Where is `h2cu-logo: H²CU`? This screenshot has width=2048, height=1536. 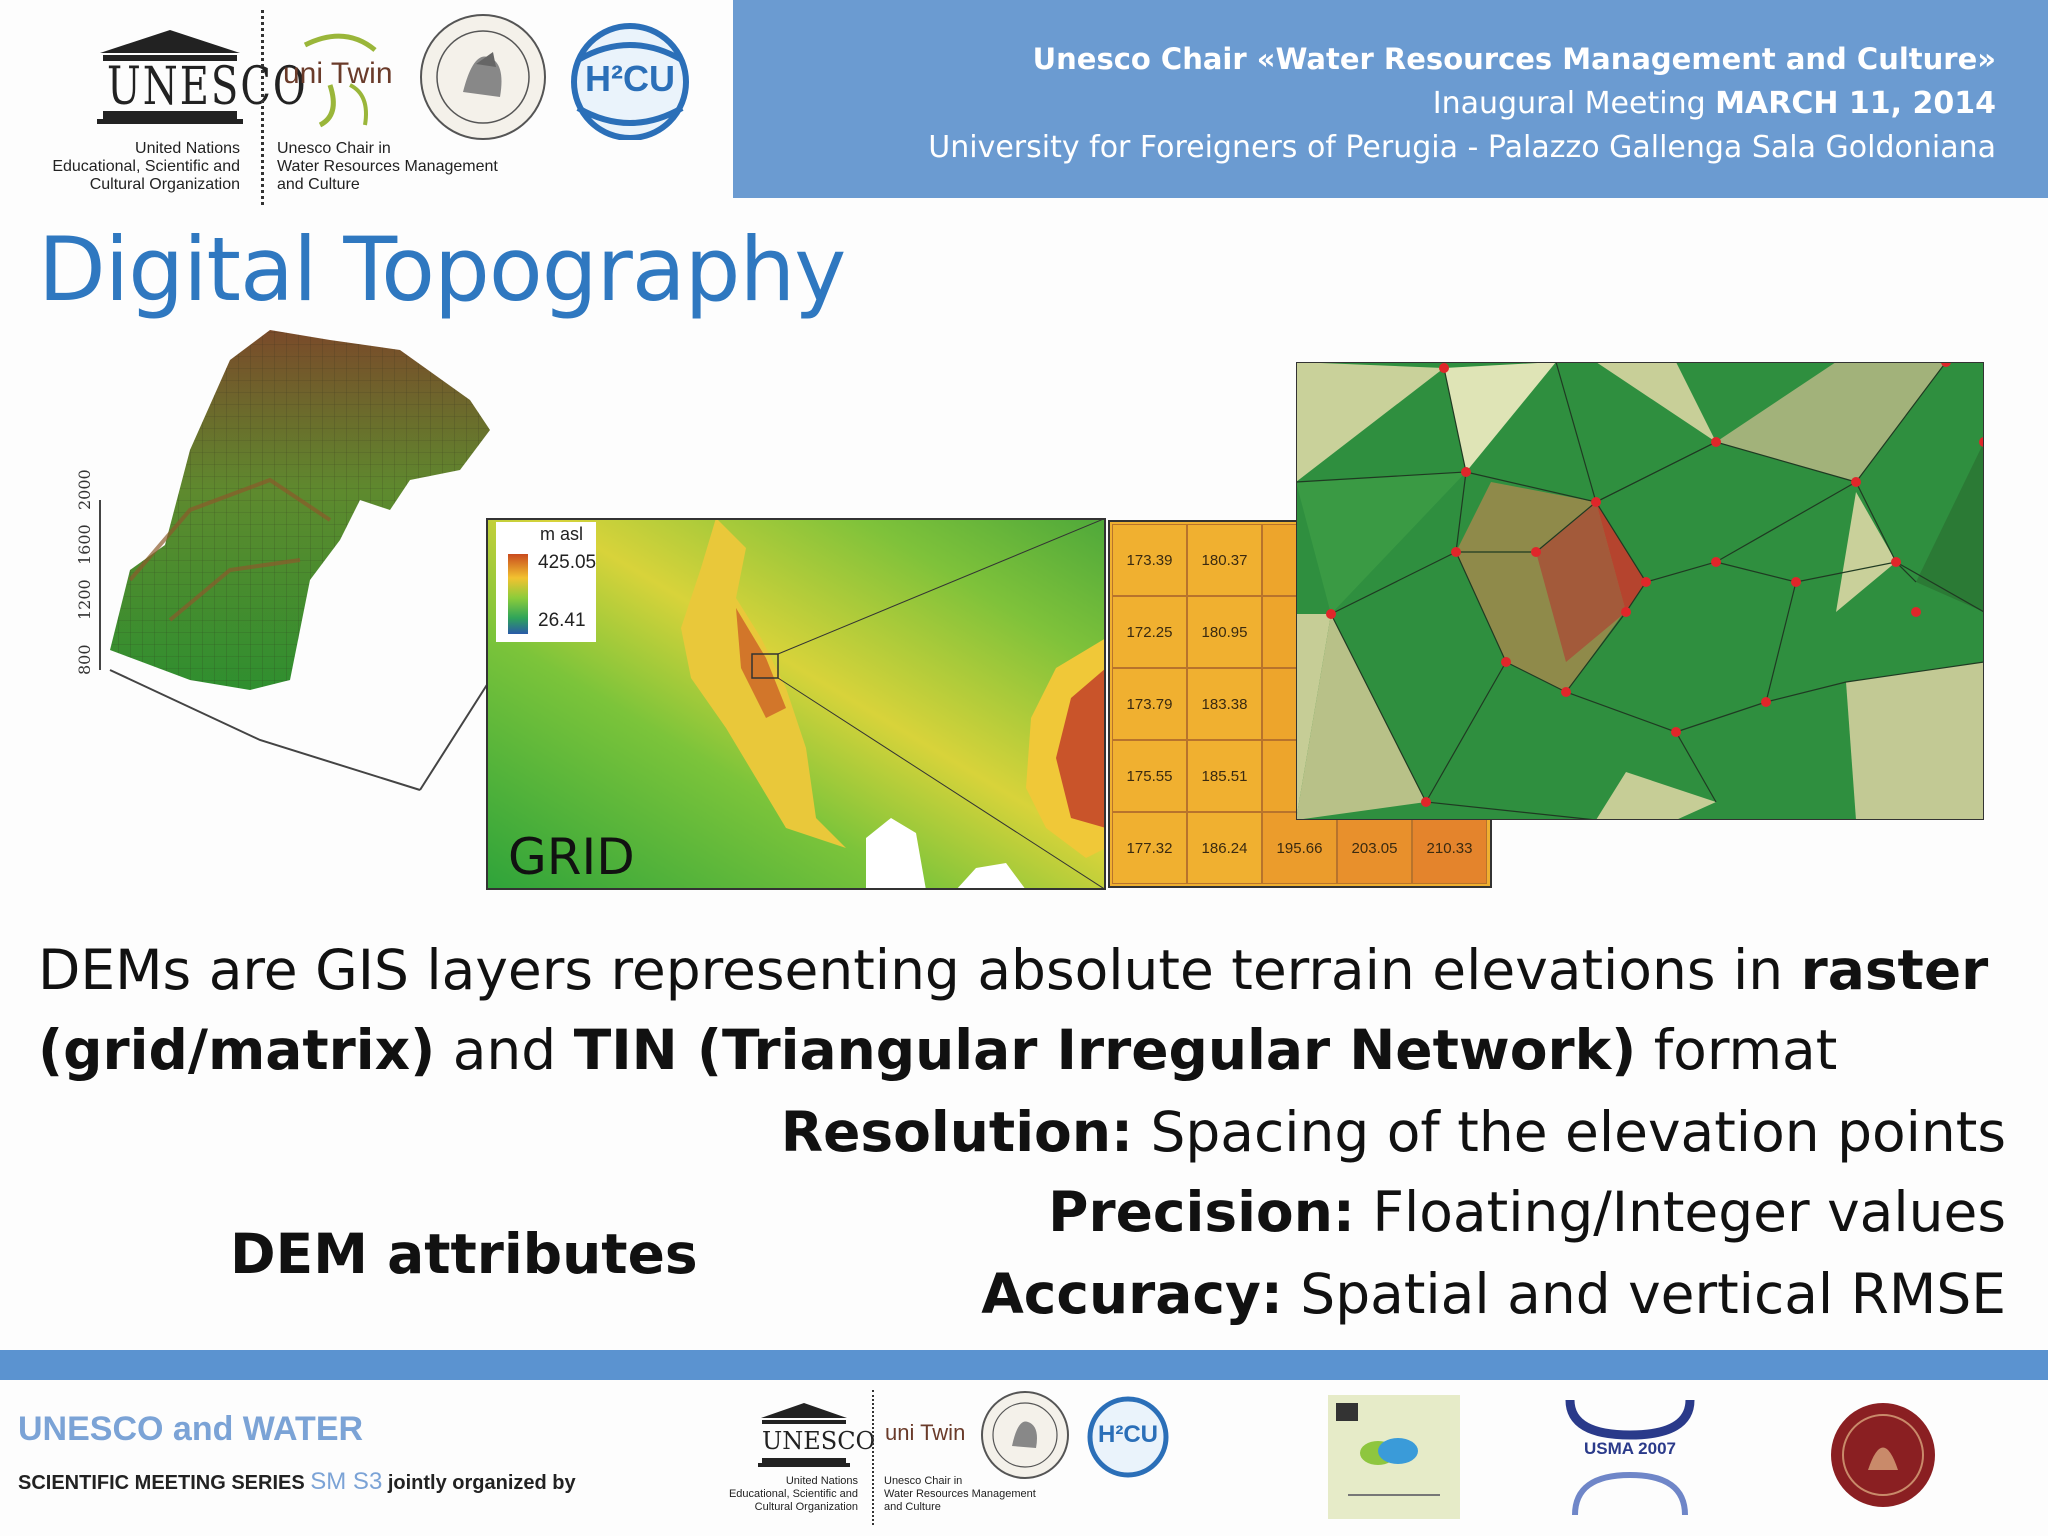
h2cu-logo: H²CU is located at coordinates (630, 80).